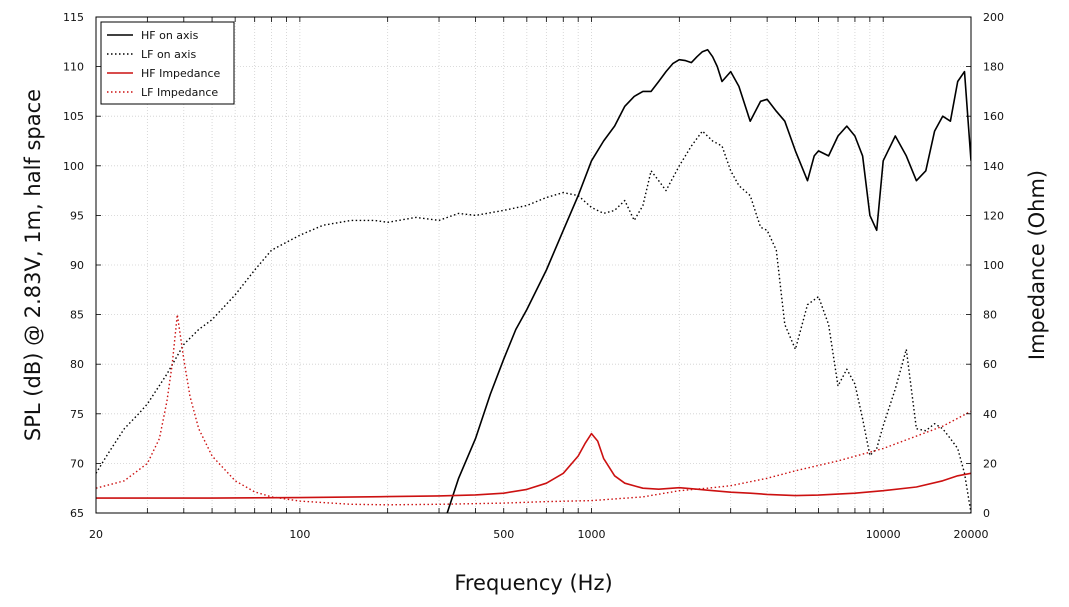  I want to click on x-tick-label: 100, so click(299, 534).